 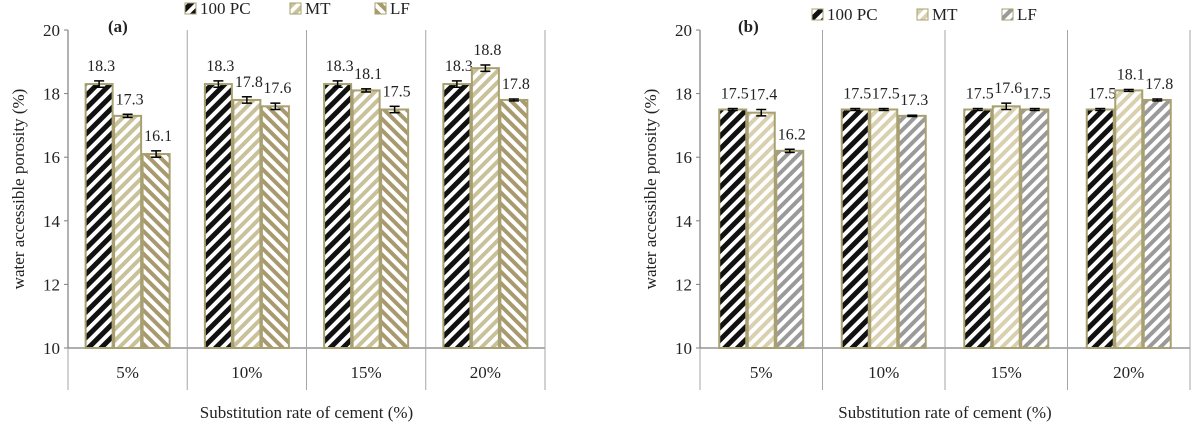 What do you see at coordinates (792, 134) in the screenshot?
I see `data-label: 16.2` at bounding box center [792, 134].